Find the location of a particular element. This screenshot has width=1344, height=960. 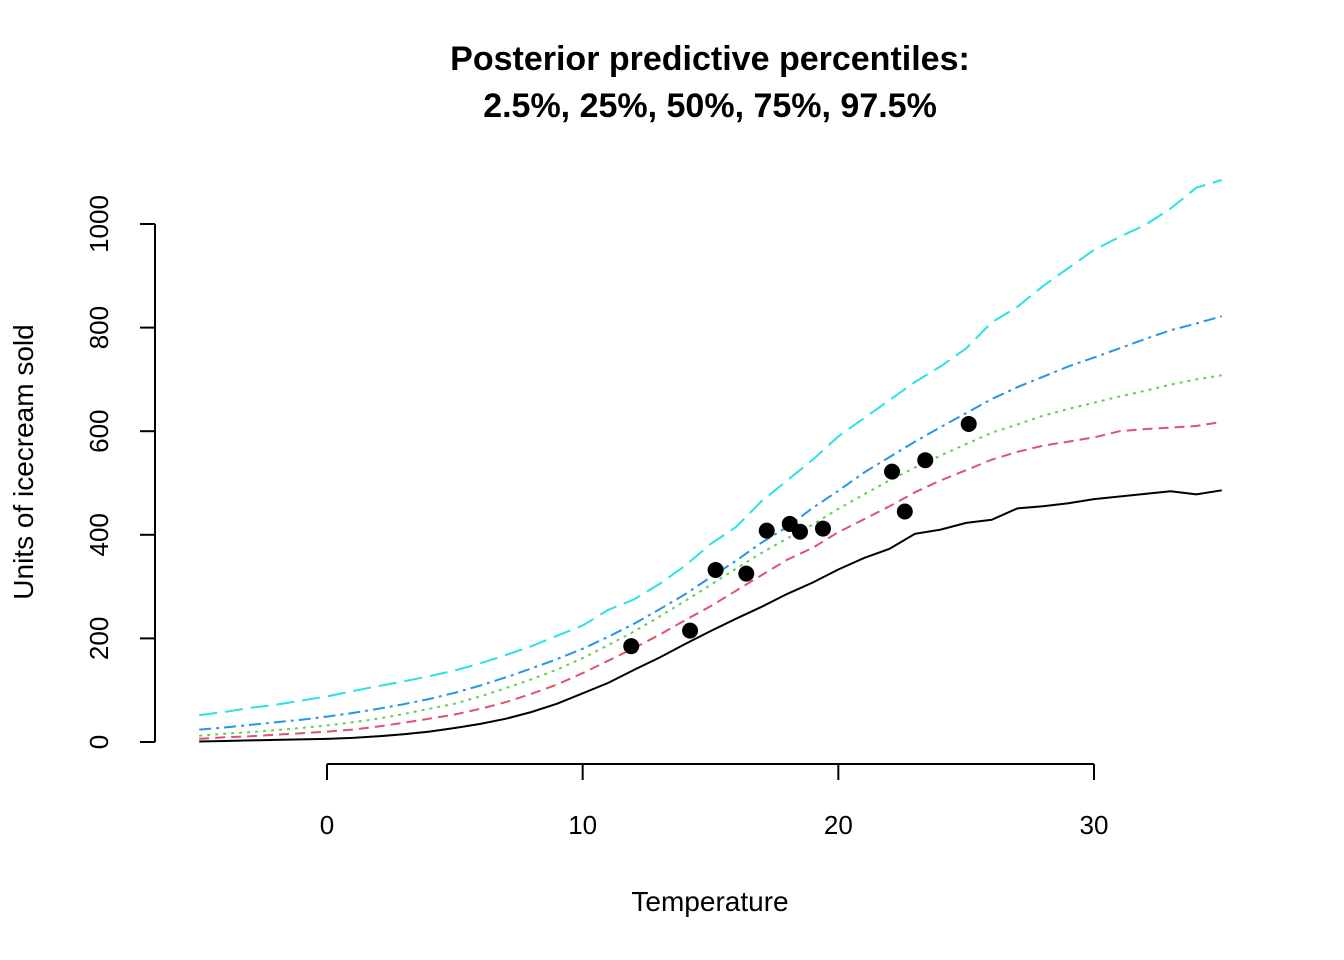

x-axis: 0 10 20 30 is located at coordinates (714, 801).